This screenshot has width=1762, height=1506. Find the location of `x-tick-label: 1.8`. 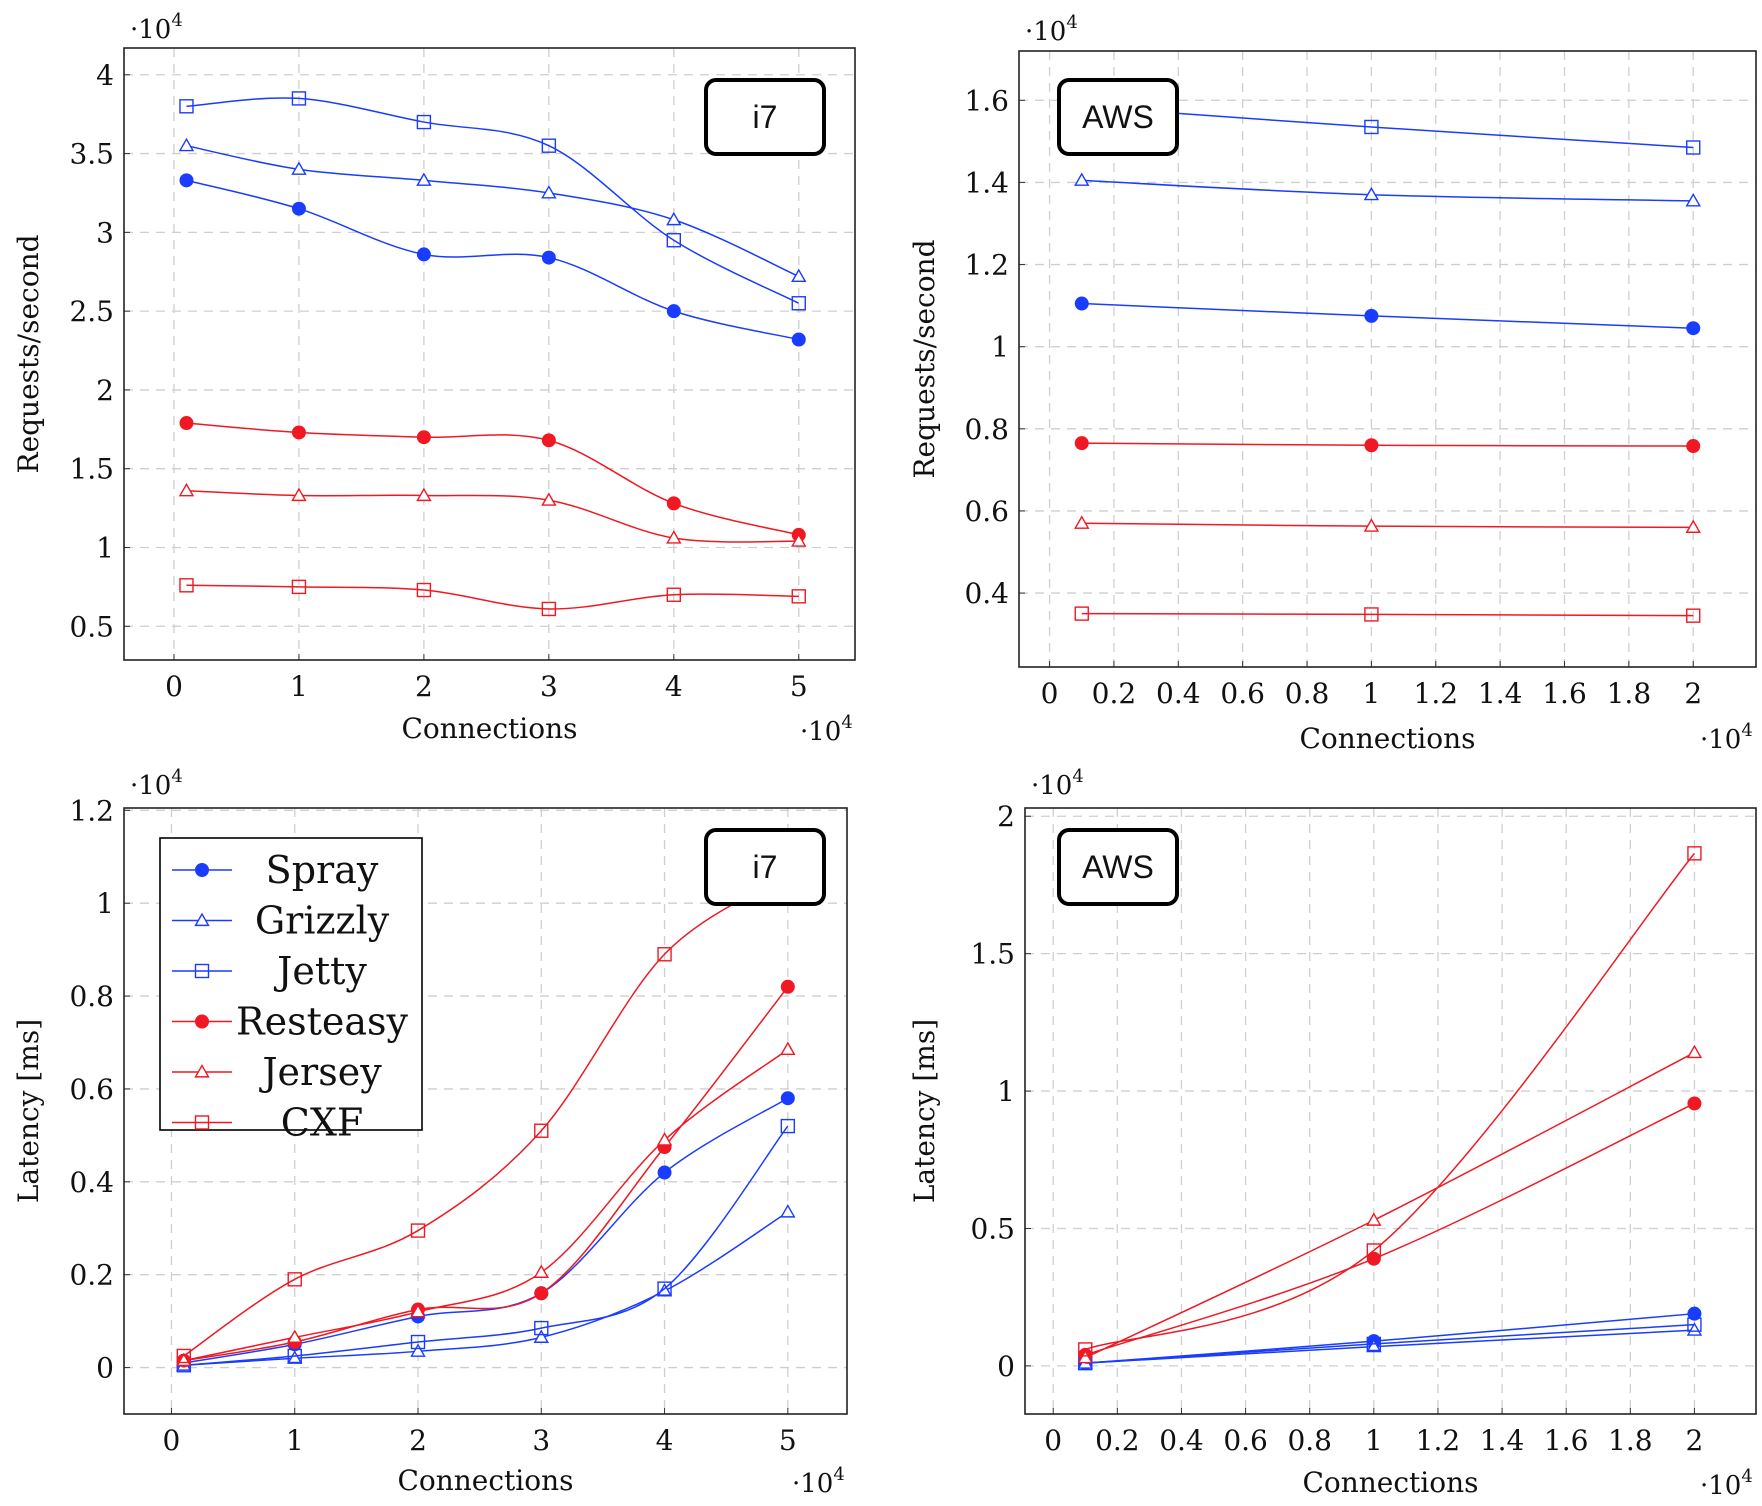

x-tick-label: 1.8 is located at coordinates (1630, 1440).